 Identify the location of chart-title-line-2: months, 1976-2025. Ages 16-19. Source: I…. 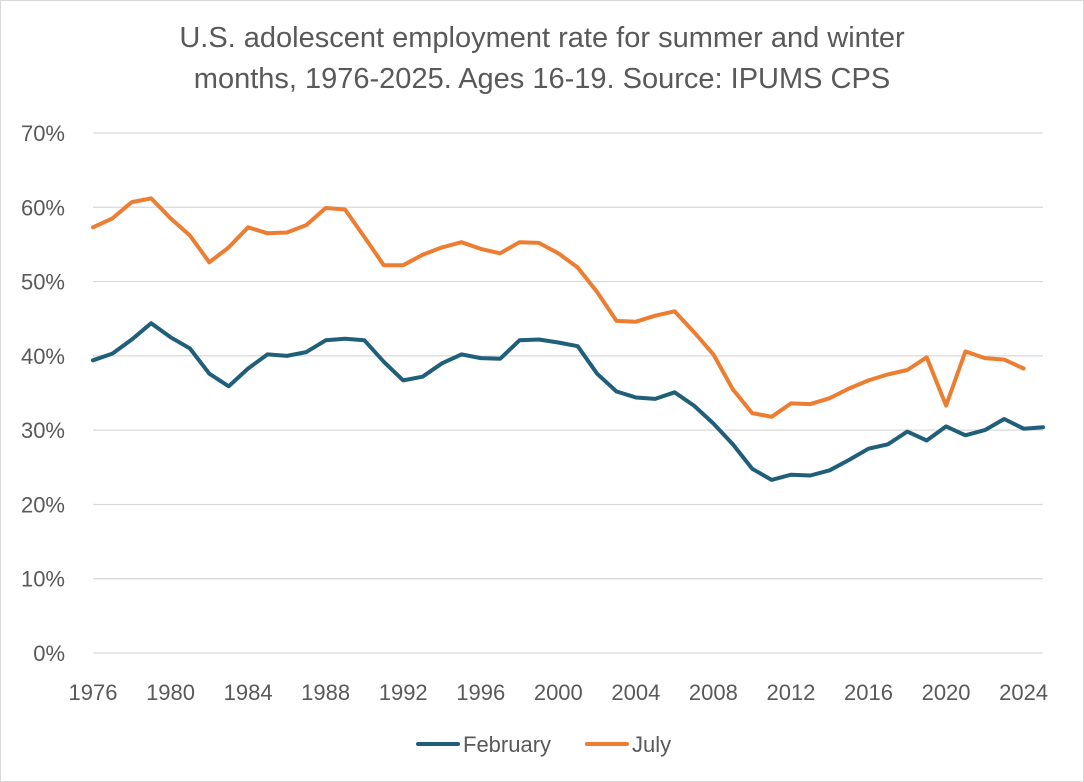
(542, 79).